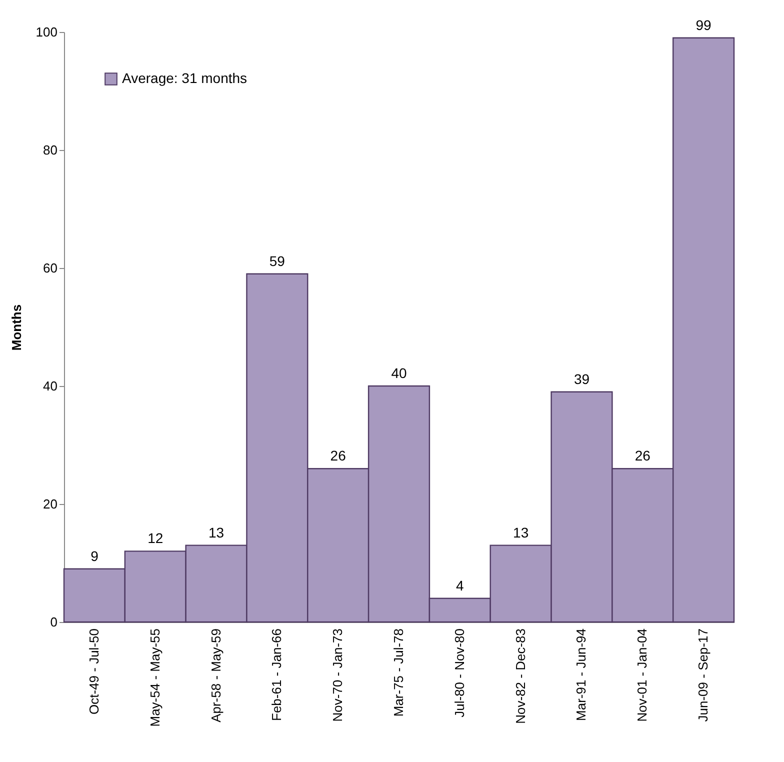 Image resolution: width=784 pixels, height=762 pixels. Describe the element at coordinates (47, 32) in the screenshot. I see `y-tick-label: 100` at that location.